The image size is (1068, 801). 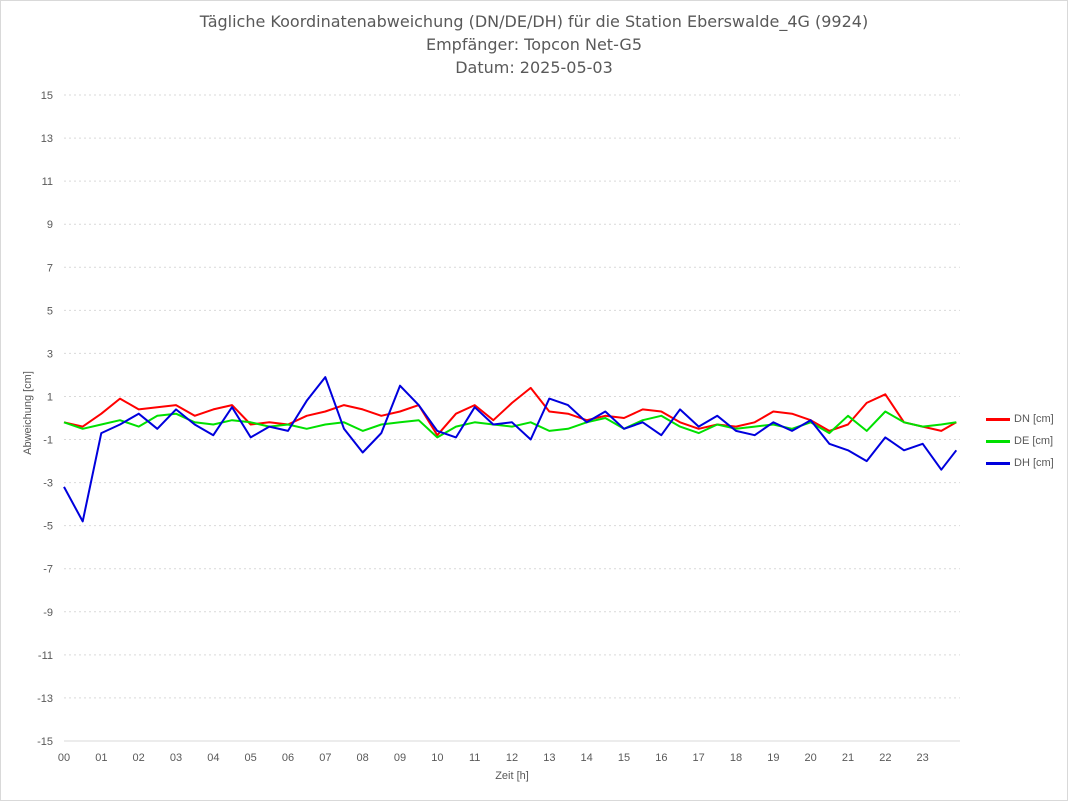 I want to click on x-tick-label: 15, so click(x=624, y=758).